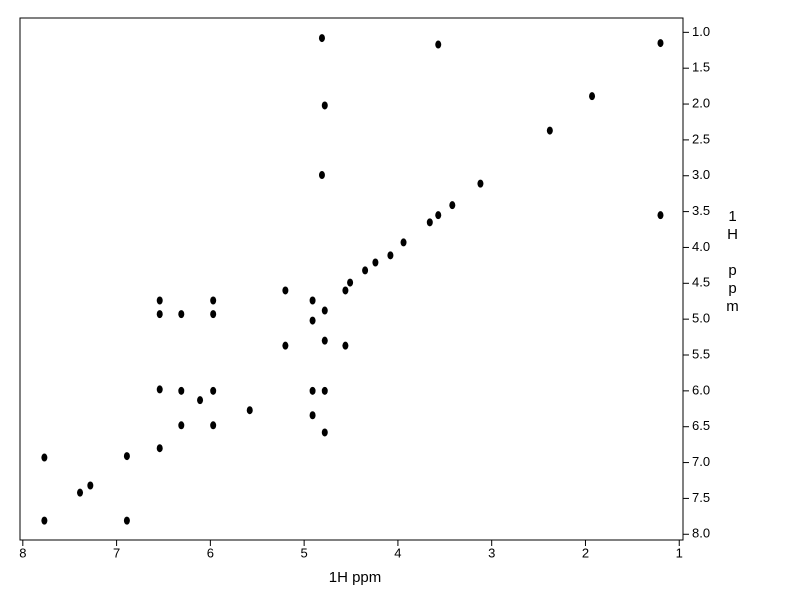 Image resolution: width=792 pixels, height=612 pixels. Describe the element at coordinates (397, 552) in the screenshot. I see `x-tick-label: 4` at that location.